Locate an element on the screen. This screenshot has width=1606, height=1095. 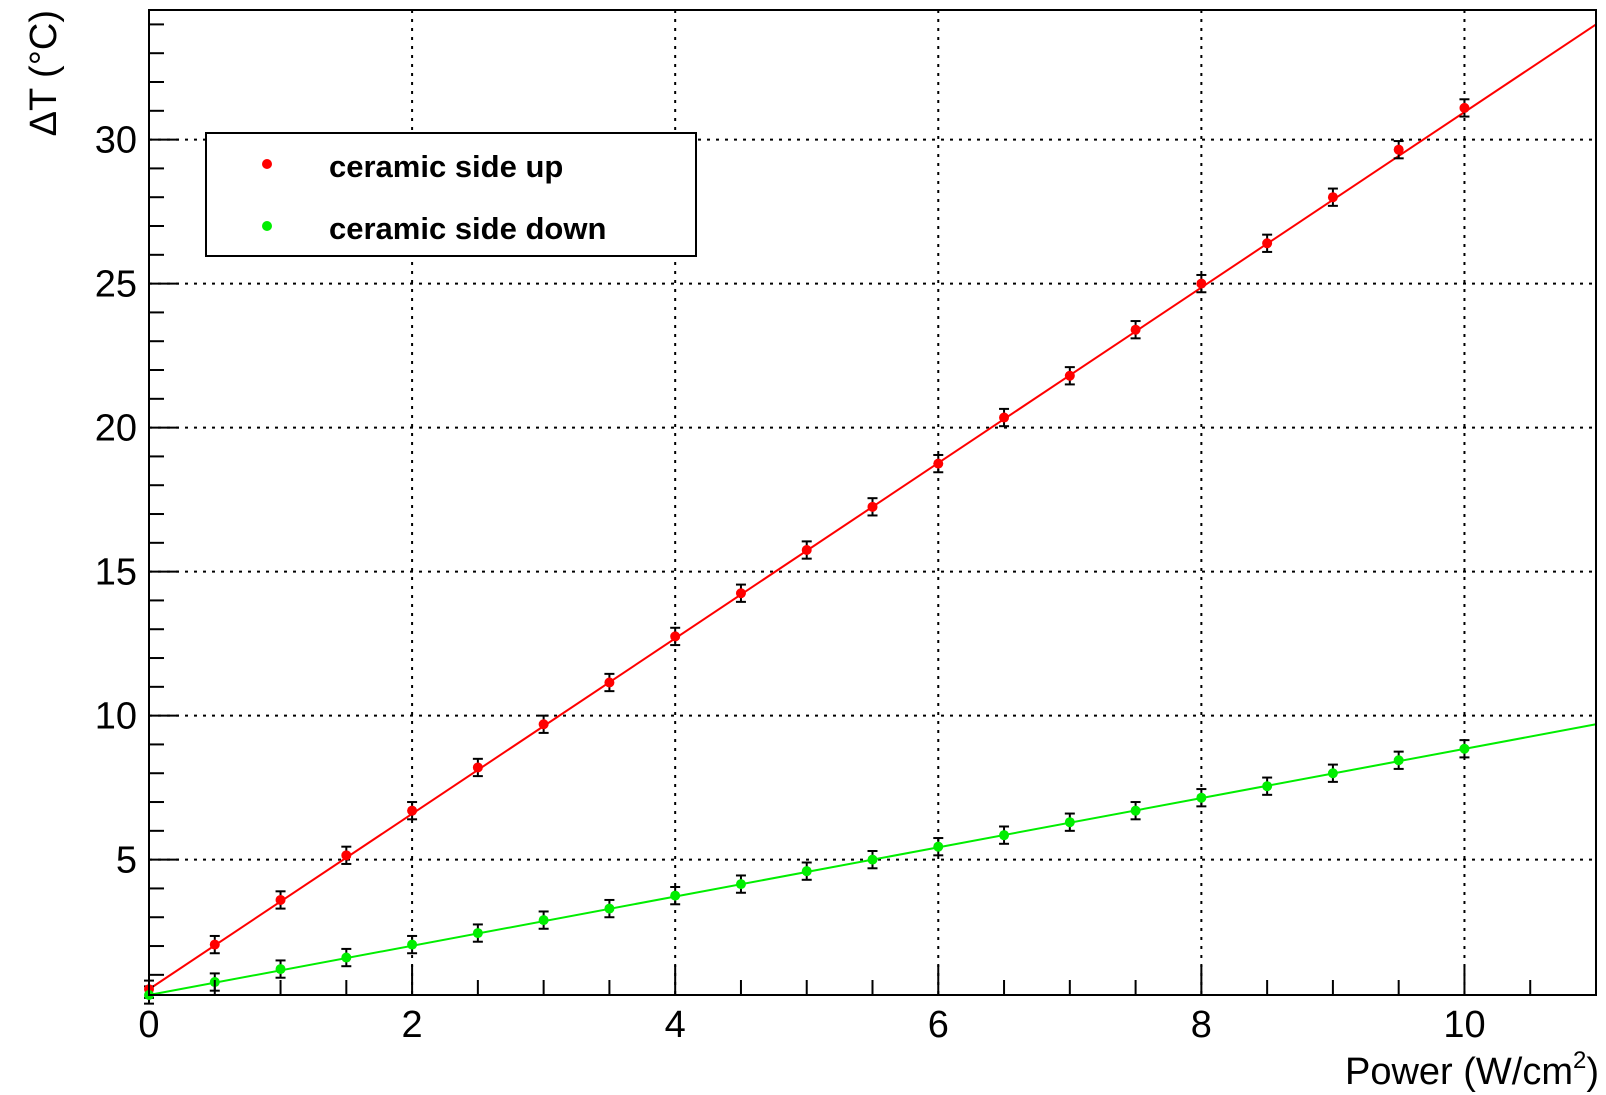
x-axis-title-superscript: 2 is located at coordinates (1579, 1060).